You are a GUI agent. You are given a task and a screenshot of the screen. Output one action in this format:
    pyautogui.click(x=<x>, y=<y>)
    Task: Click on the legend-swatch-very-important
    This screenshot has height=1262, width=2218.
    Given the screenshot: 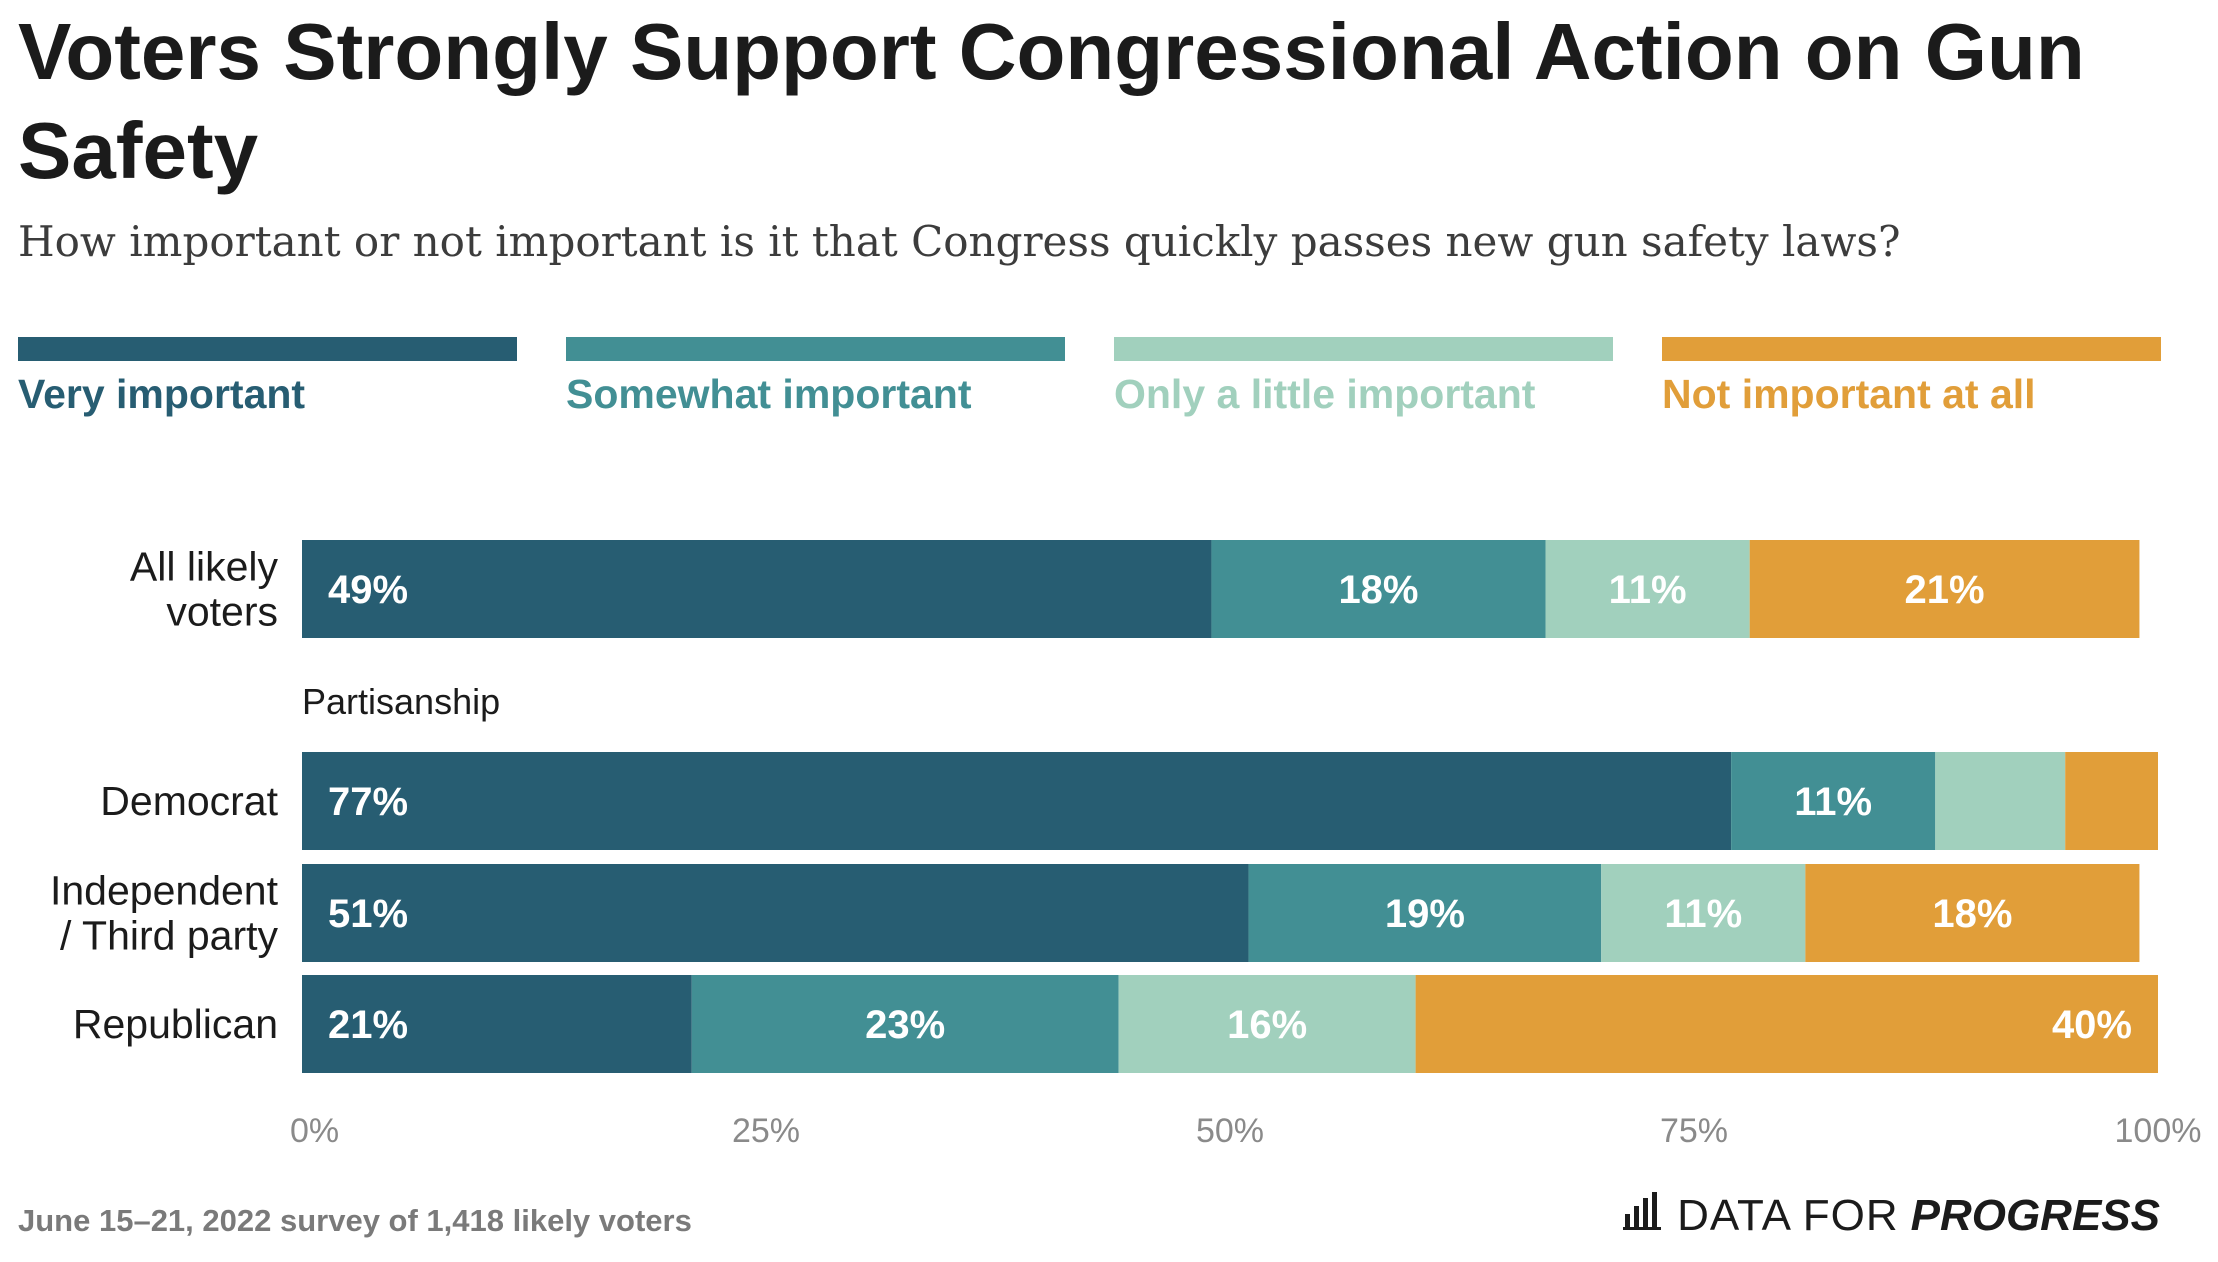 What is the action you would take?
    pyautogui.click(x=267, y=349)
    